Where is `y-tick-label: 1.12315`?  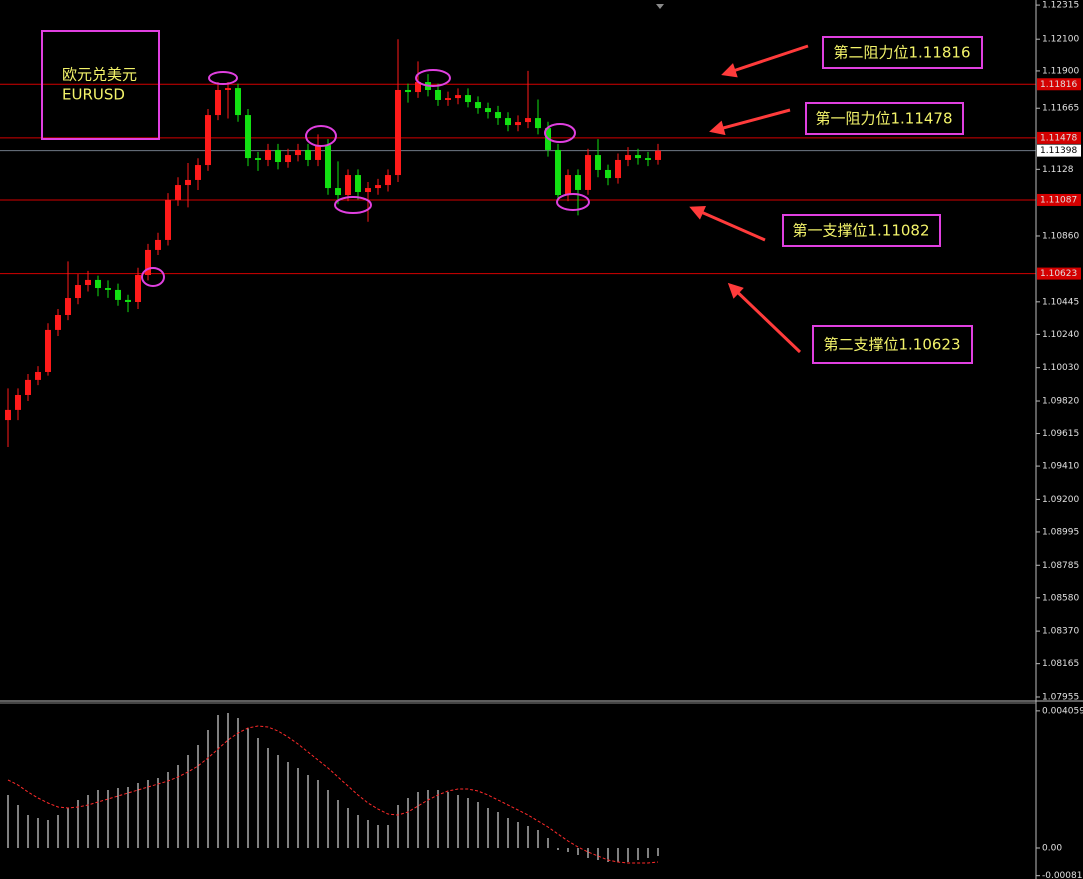 y-tick-label: 1.12315 is located at coordinates (1060, 6).